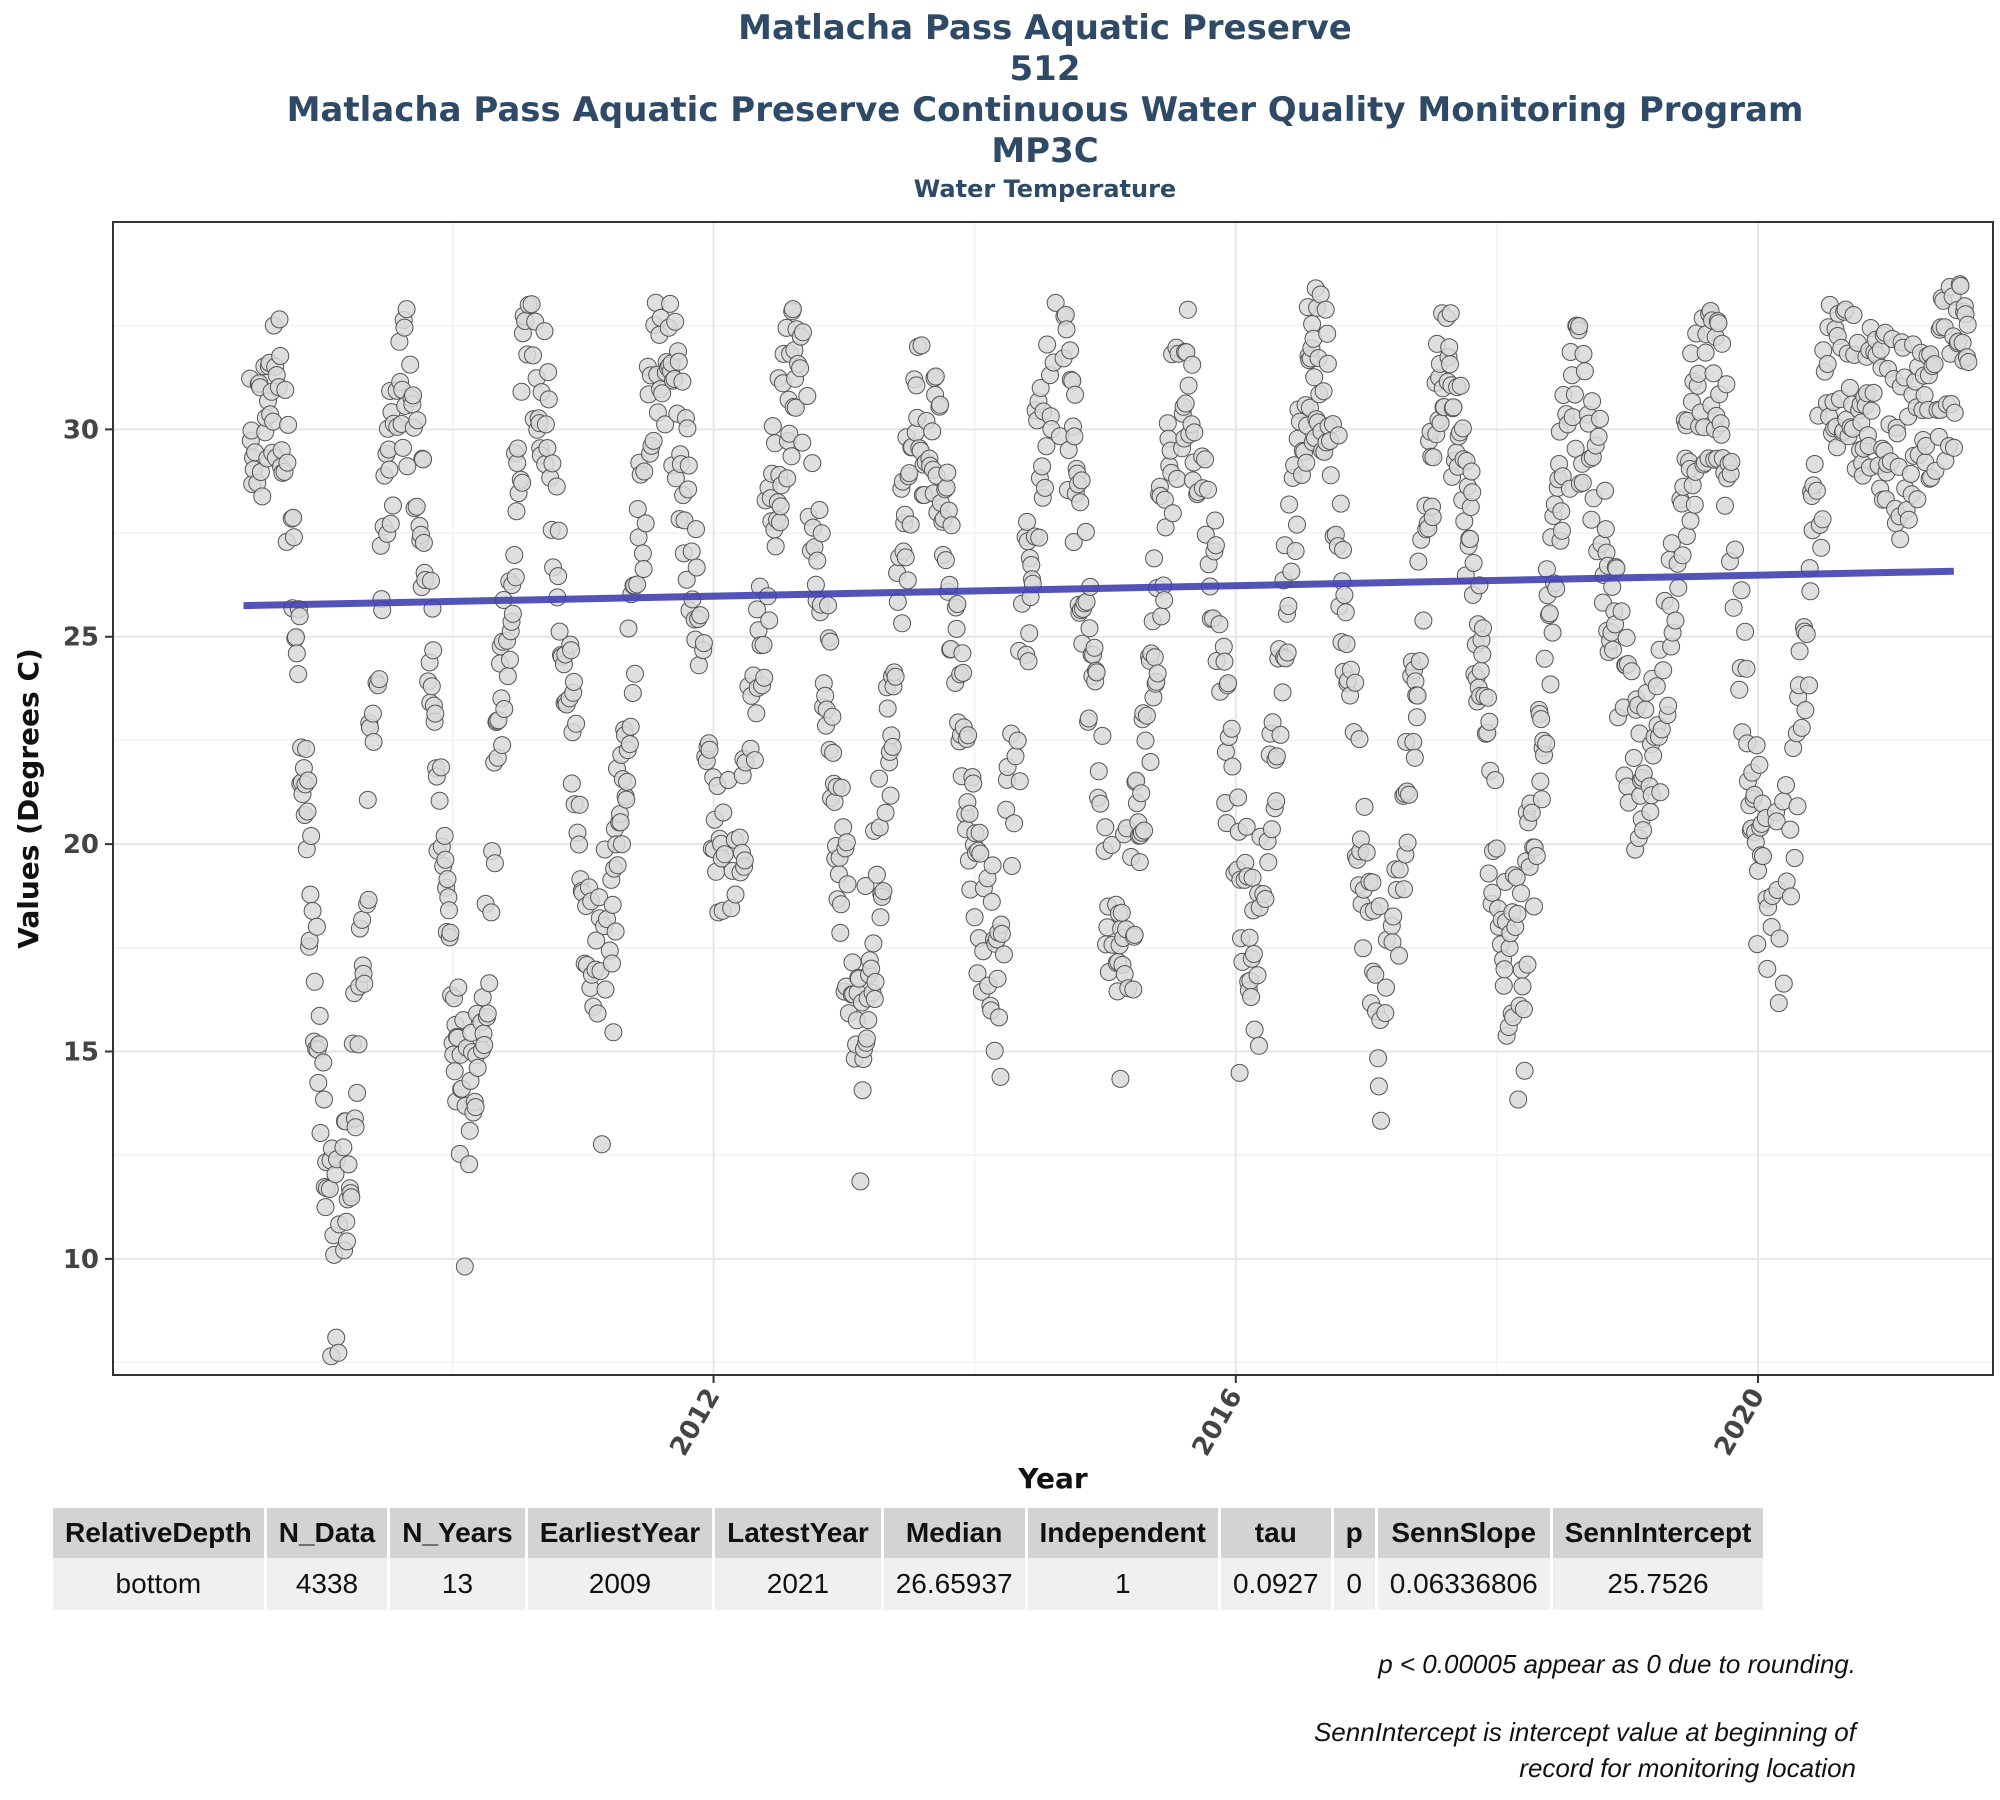 The height and width of the screenshot is (1800, 2000). I want to click on y-axis-label: Values (Degrees C), so click(28, 798).